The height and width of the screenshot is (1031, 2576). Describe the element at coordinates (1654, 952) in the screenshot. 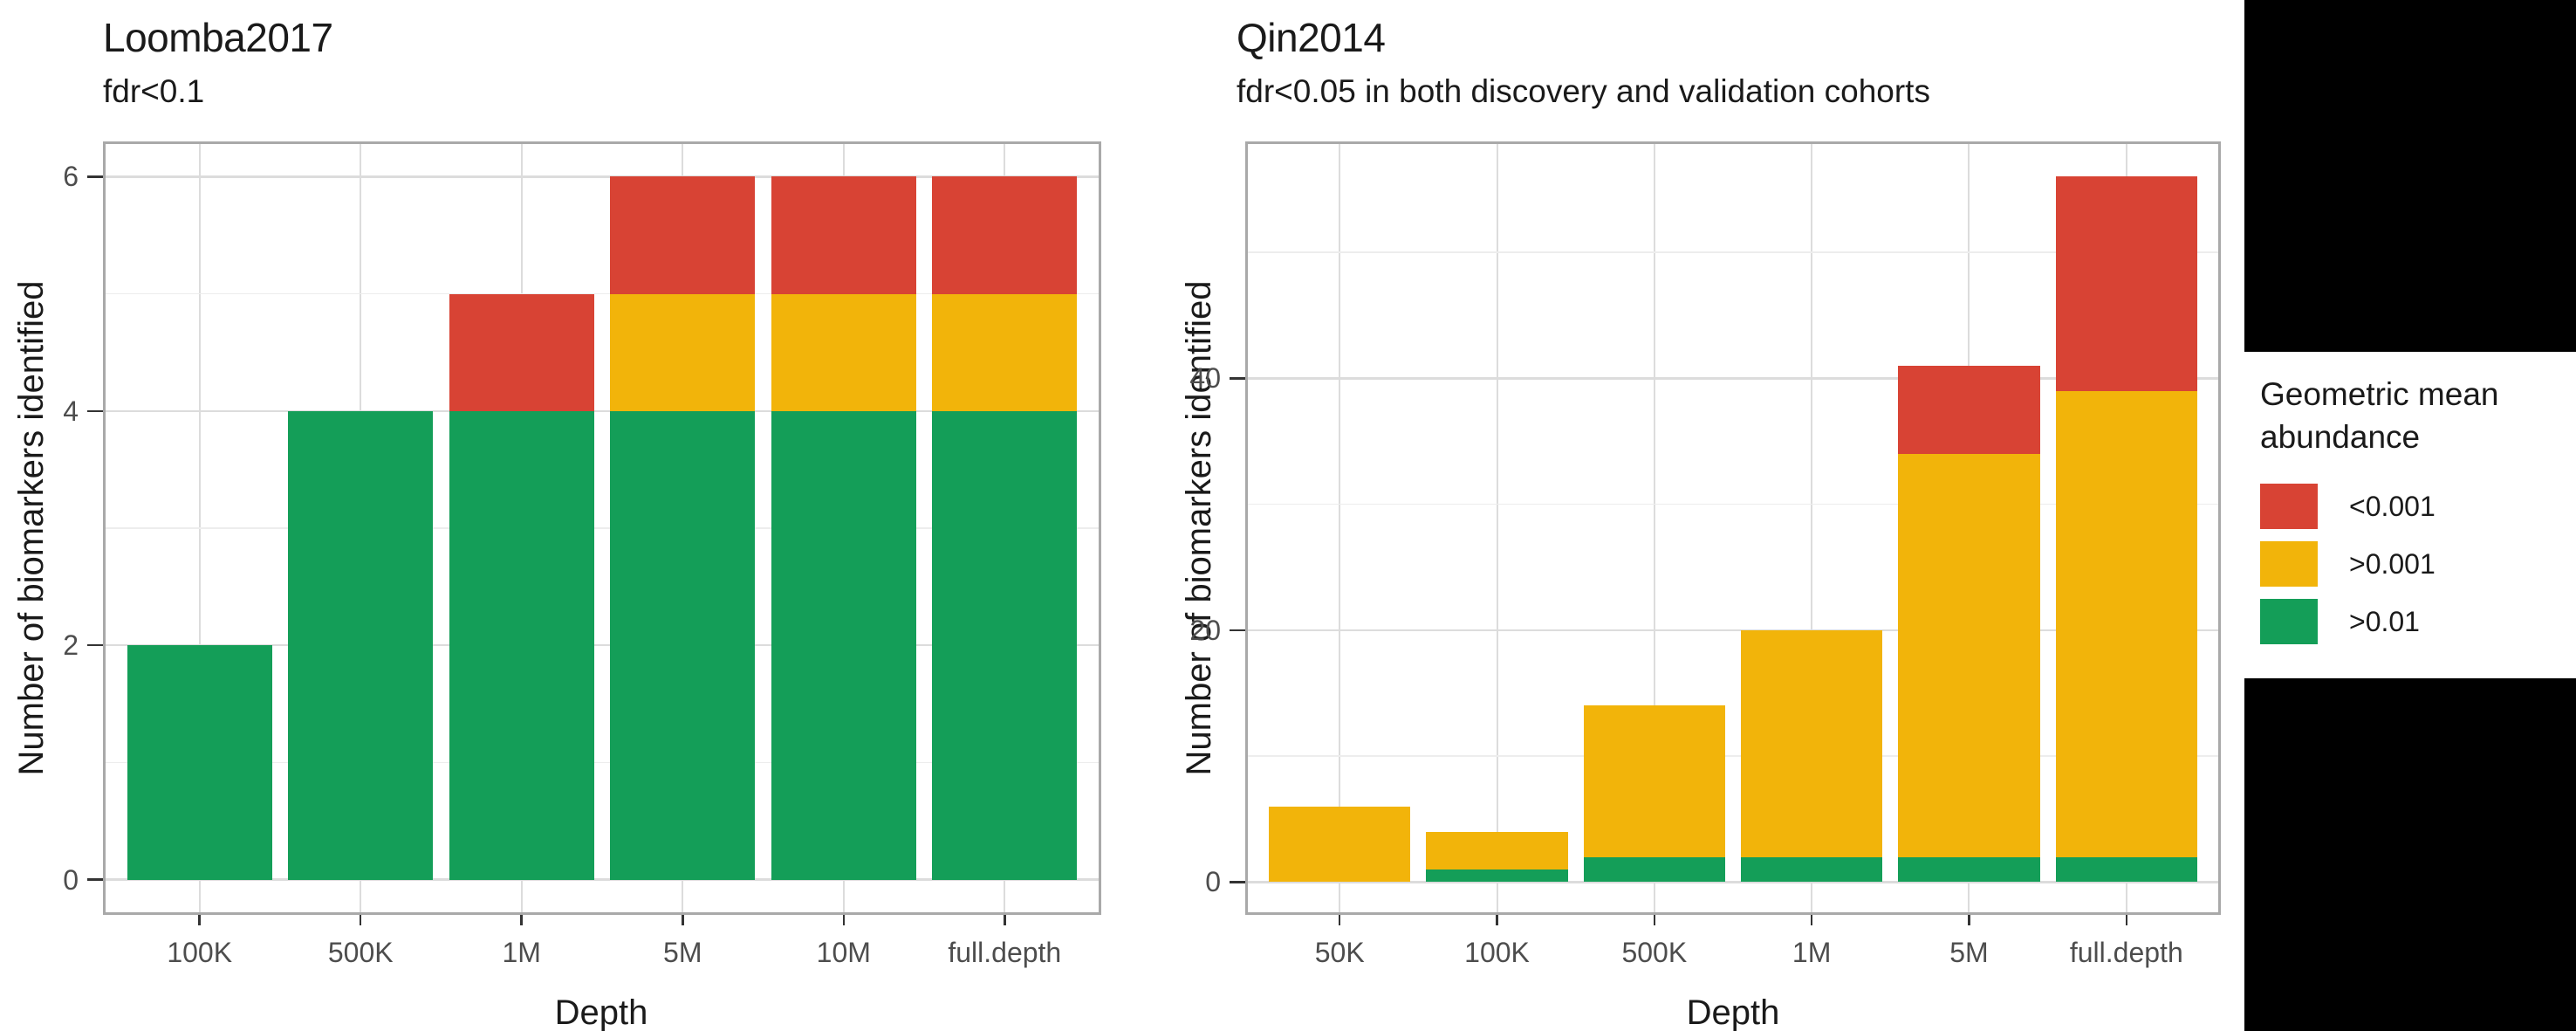

I see `x-tick-label: 500K` at that location.